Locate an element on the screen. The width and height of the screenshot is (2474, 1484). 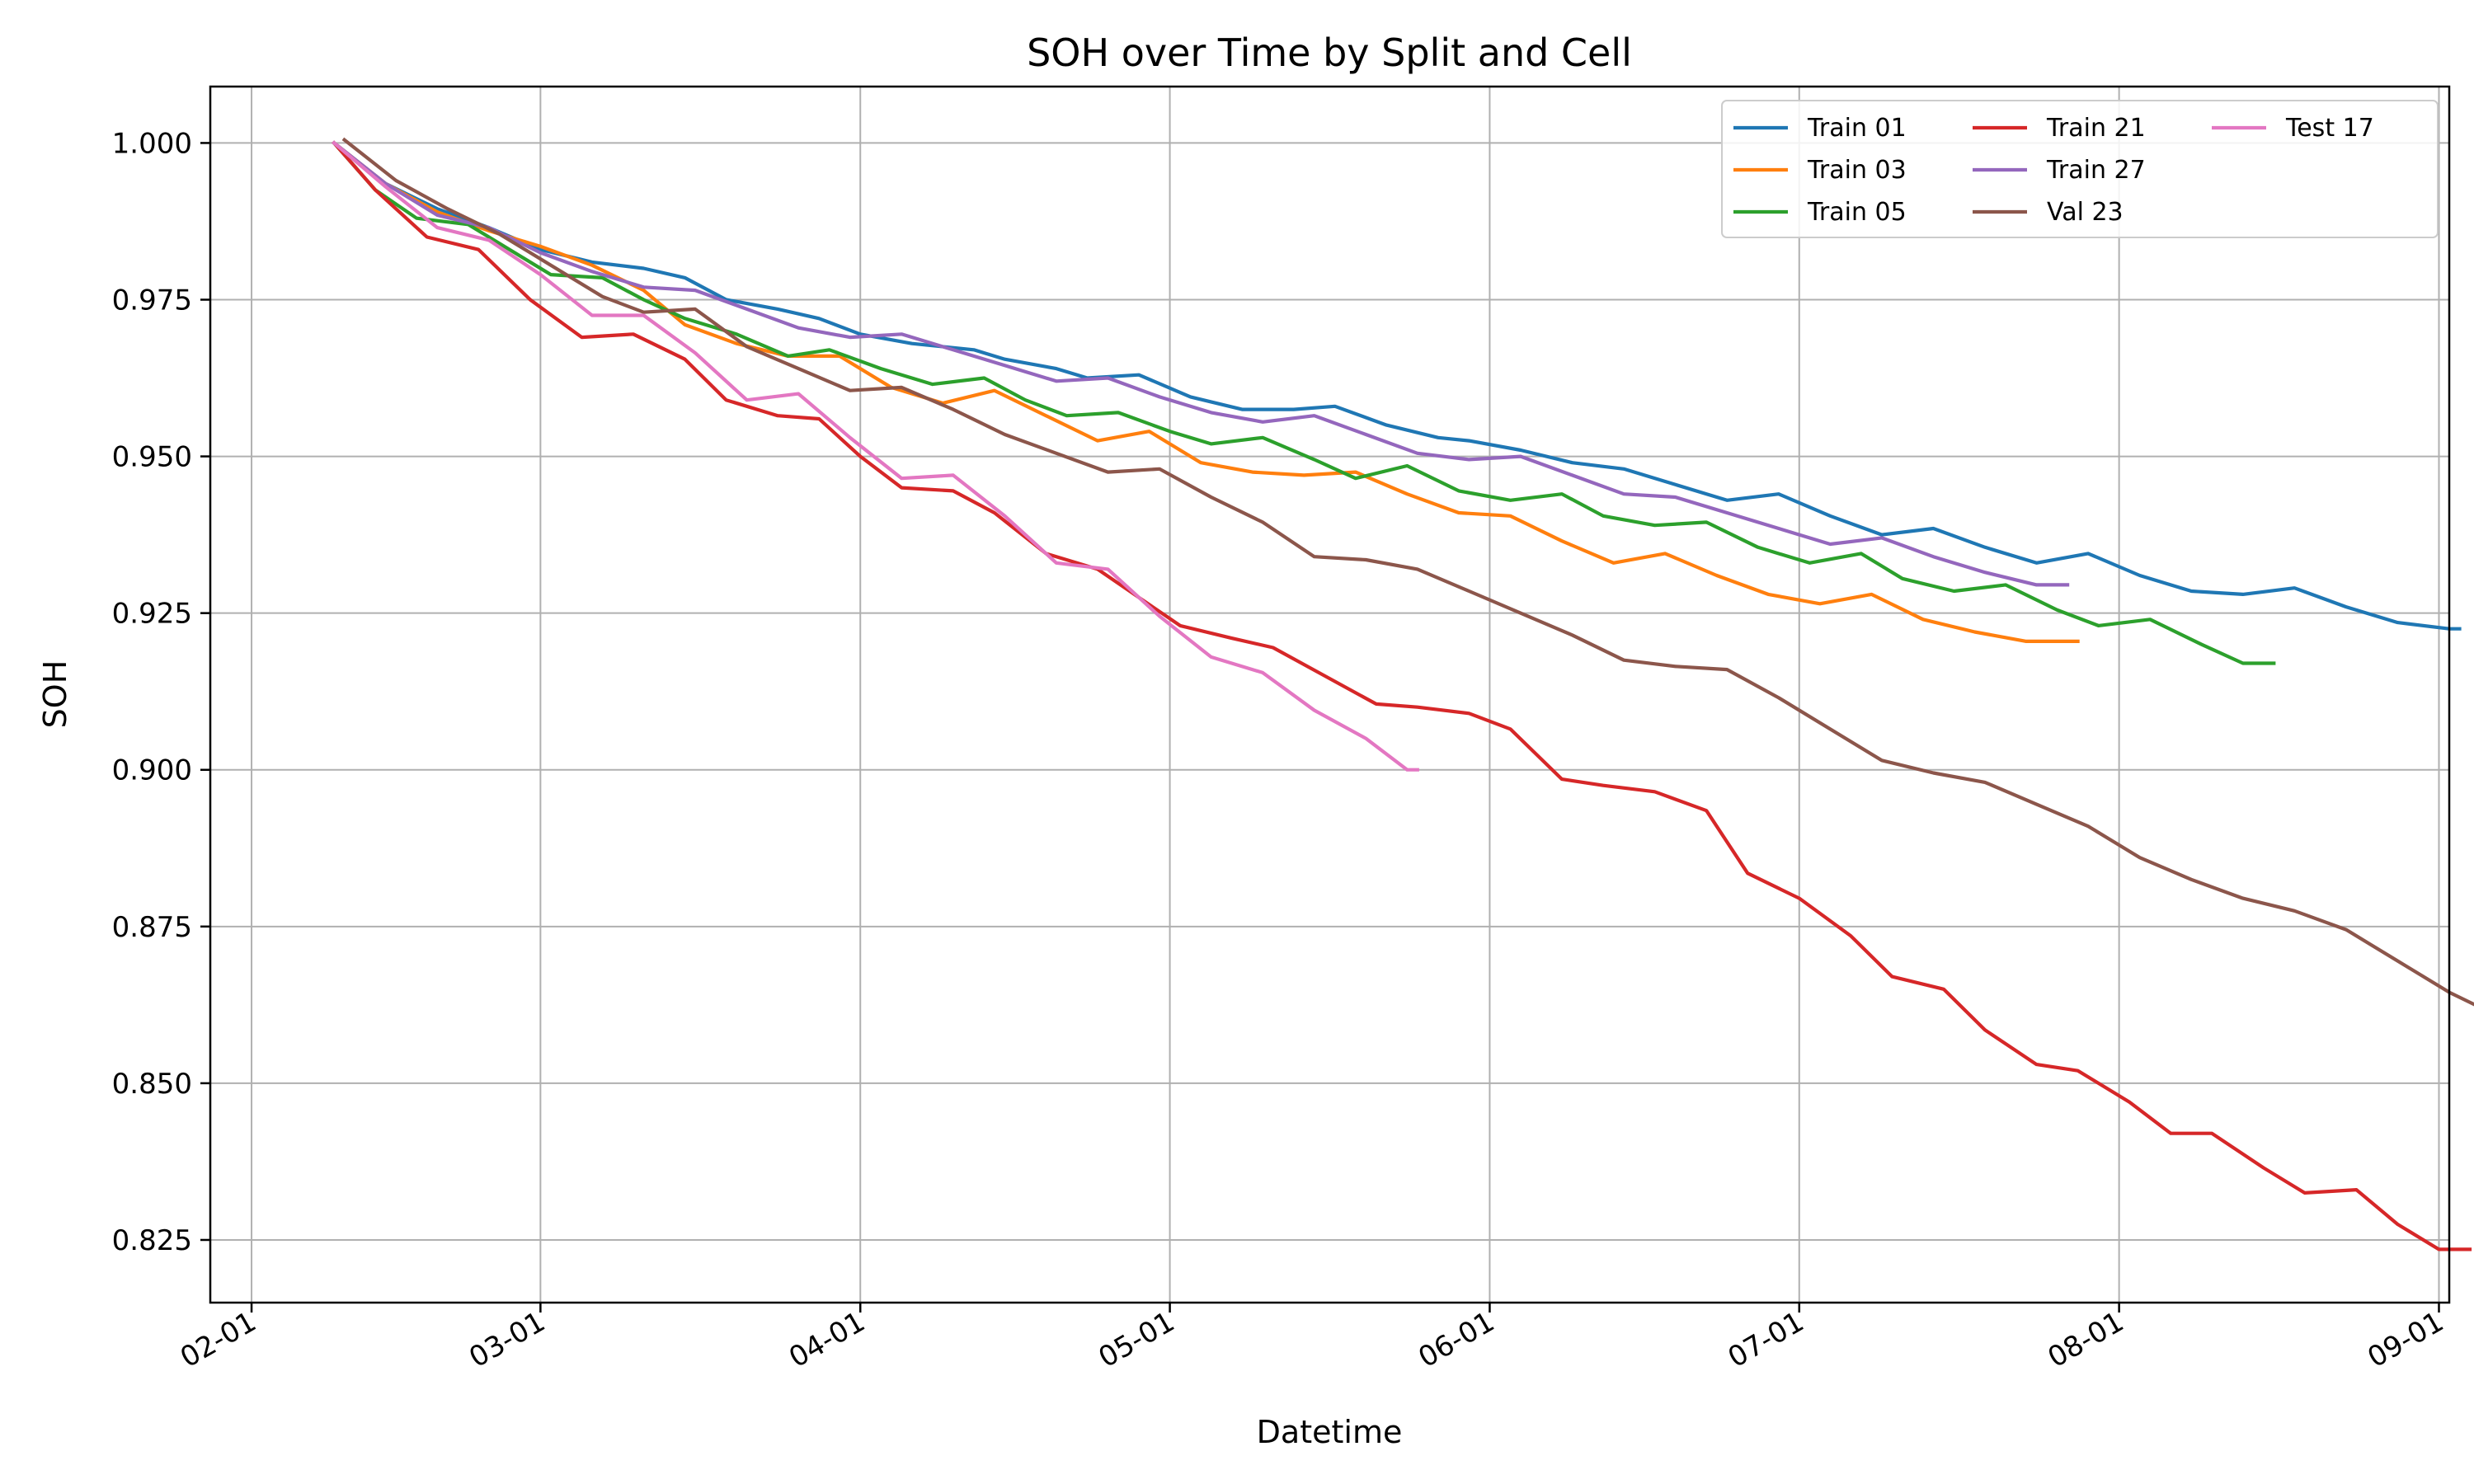
x-axis-label: Datetime is located at coordinates (1330, 1432).